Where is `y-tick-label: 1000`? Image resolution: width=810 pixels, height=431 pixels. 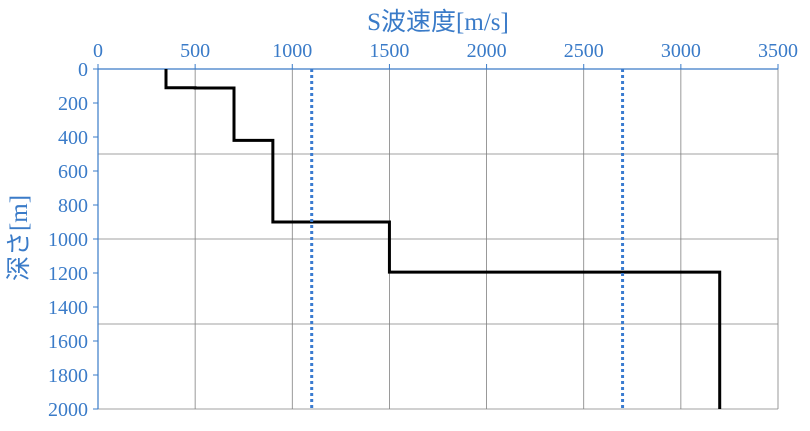
y-tick-label: 1000 is located at coordinates (68, 240).